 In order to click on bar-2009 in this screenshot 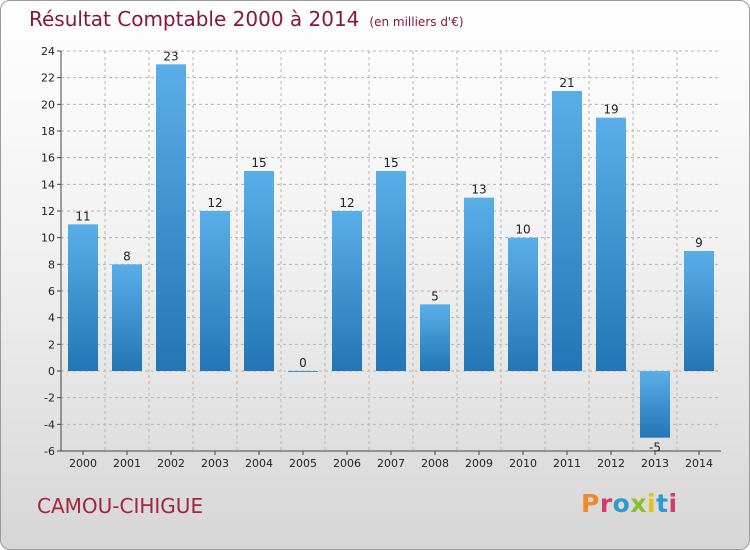, I will do `click(479, 284)`.